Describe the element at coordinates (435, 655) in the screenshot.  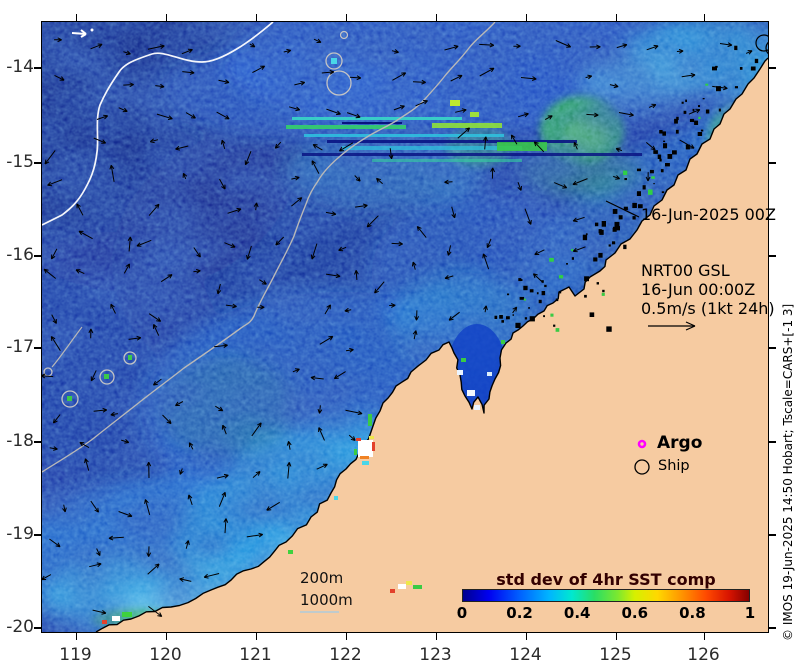
I see `x-tick-label: 123` at that location.